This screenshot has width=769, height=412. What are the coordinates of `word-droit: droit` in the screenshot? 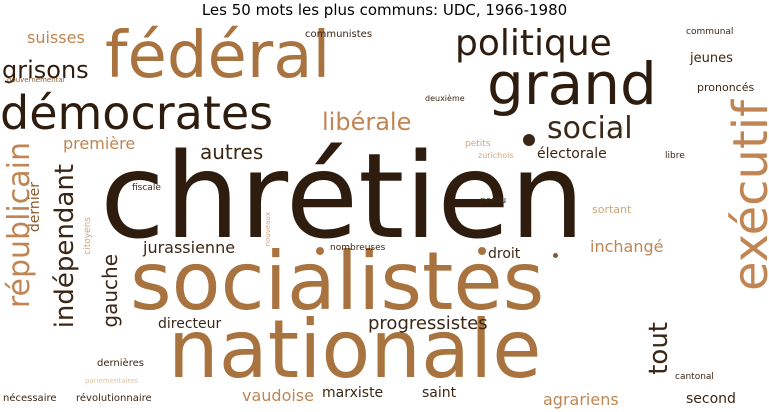 It's located at (504, 254).